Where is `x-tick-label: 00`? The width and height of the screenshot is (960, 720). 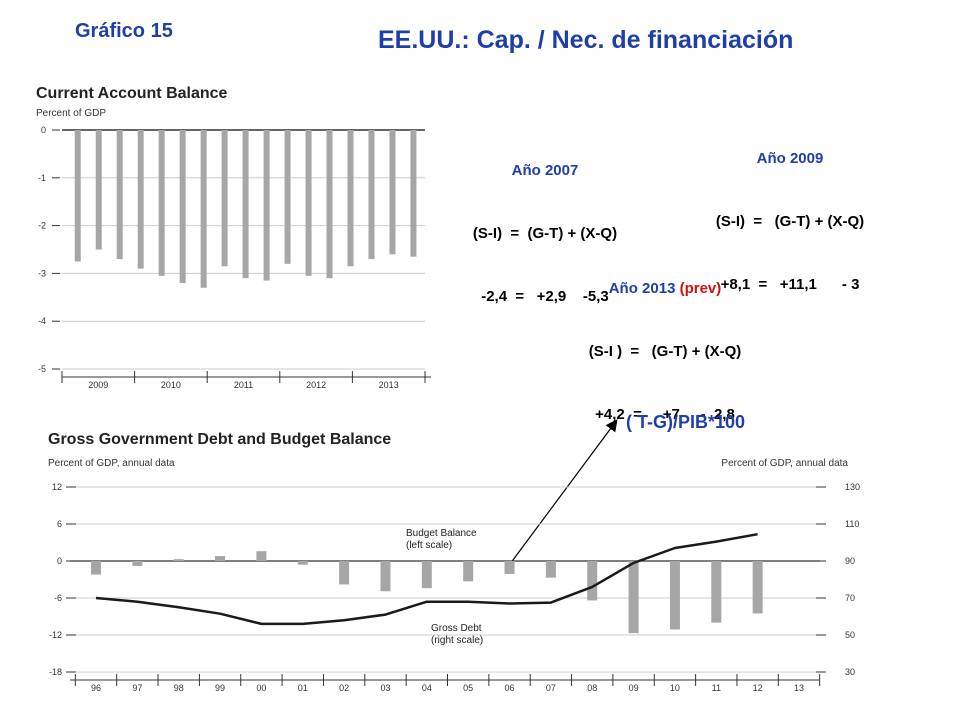
x-tick-label: 00 is located at coordinates (261, 688).